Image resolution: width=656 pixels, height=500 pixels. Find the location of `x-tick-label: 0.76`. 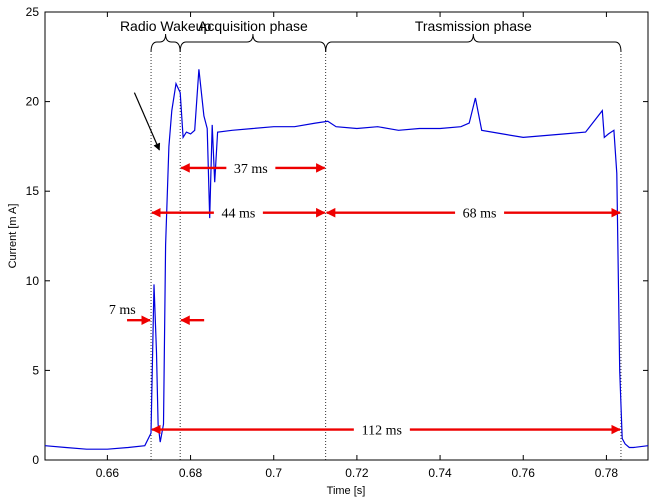

x-tick-label: 0.76 is located at coordinates (524, 473).